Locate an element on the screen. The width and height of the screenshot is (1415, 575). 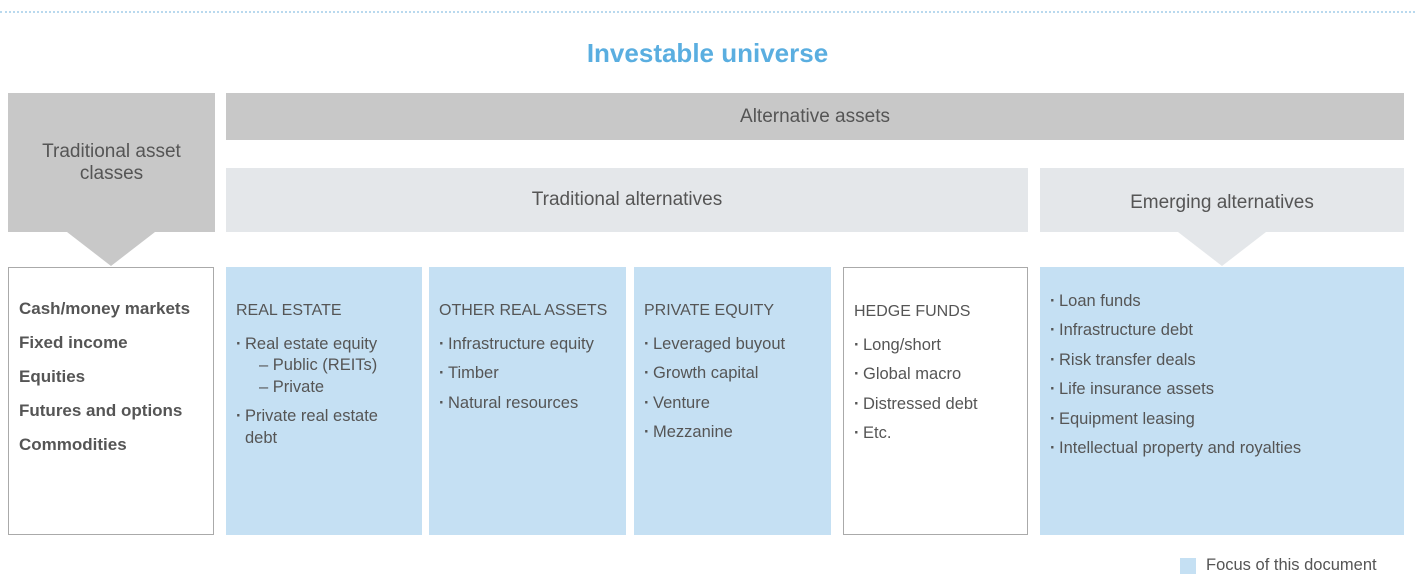
list-item: Venture is located at coordinates (732, 404).